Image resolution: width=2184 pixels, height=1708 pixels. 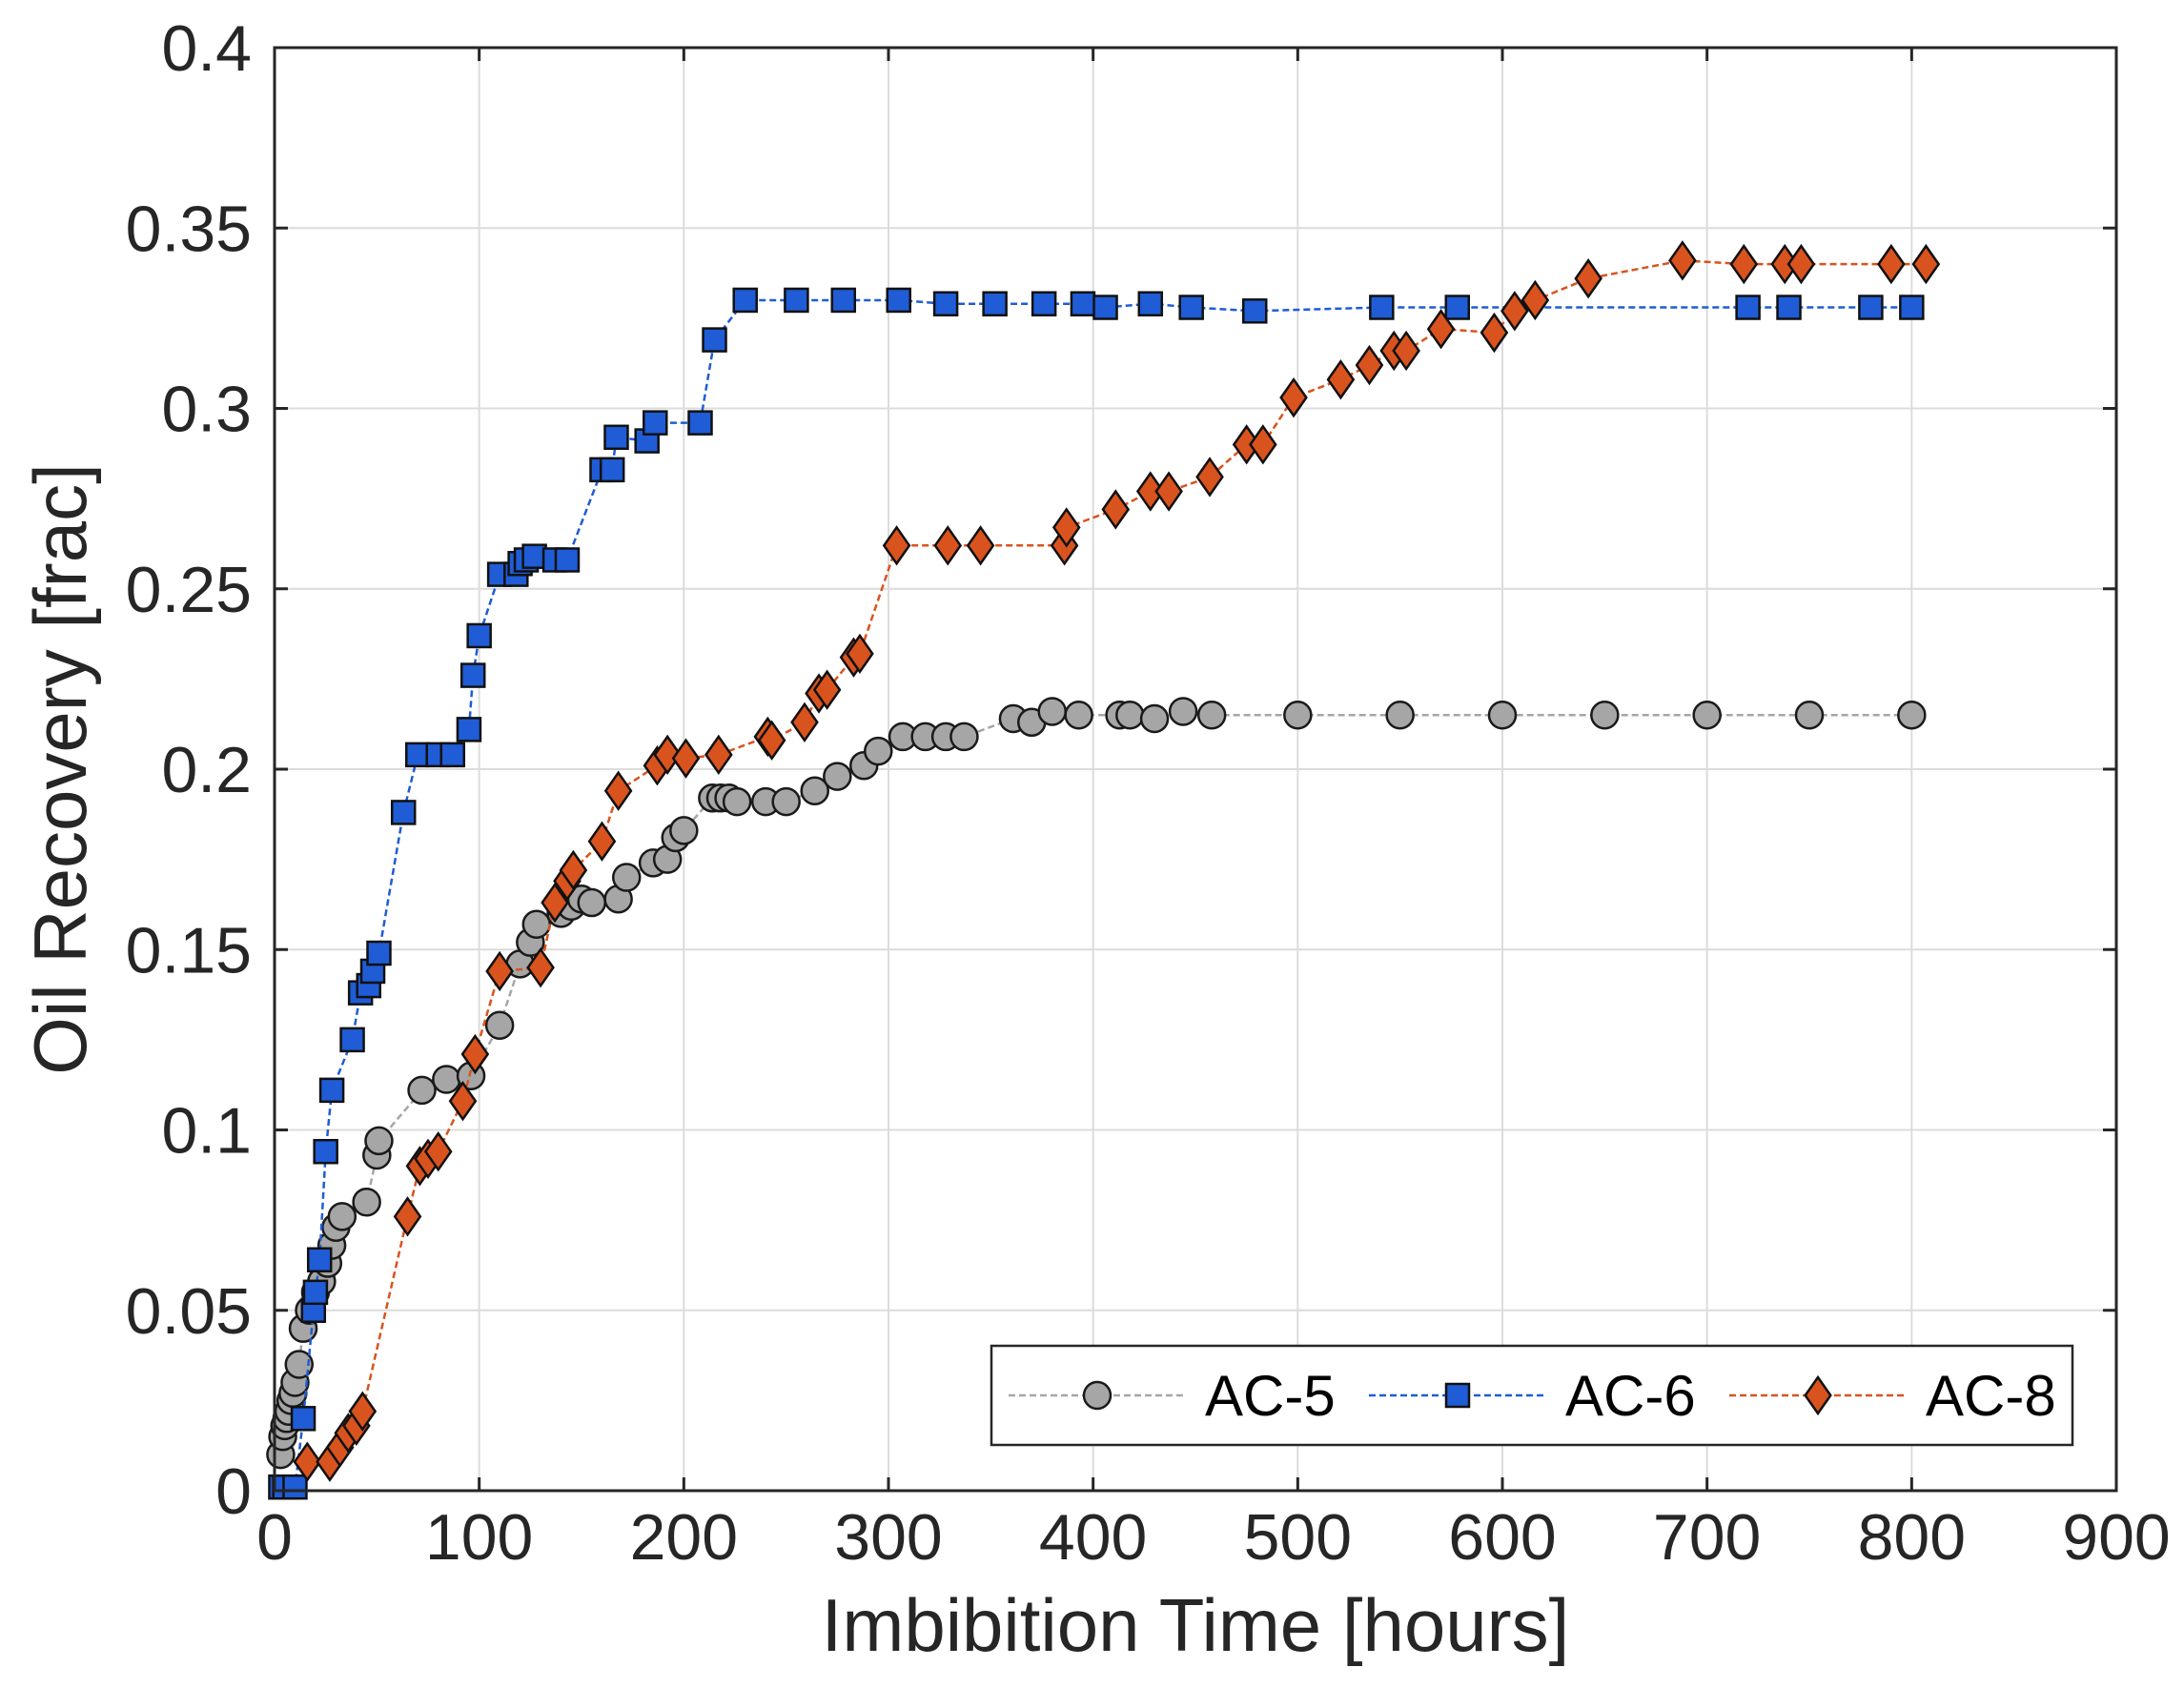 What do you see at coordinates (1991, 1396) in the screenshot?
I see `legend-label: AC-8` at bounding box center [1991, 1396].